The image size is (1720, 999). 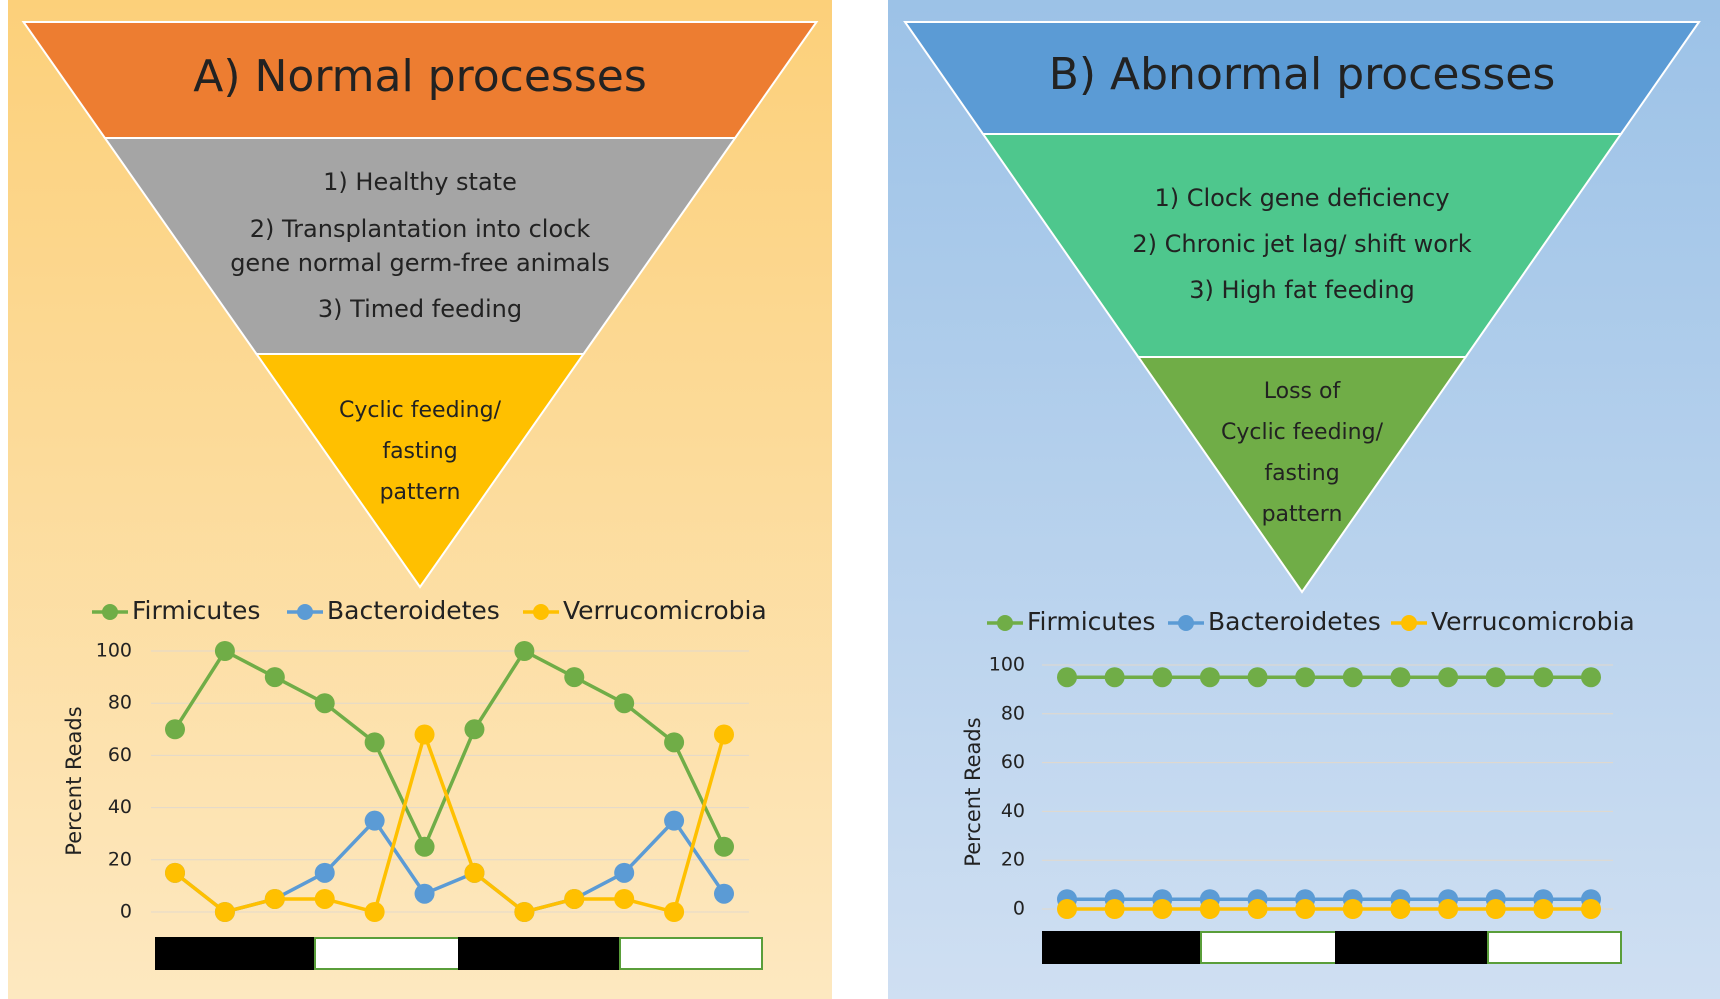 What do you see at coordinates (1303, 391) in the screenshot?
I see `funnel-bottom-text: Loss of` at bounding box center [1303, 391].